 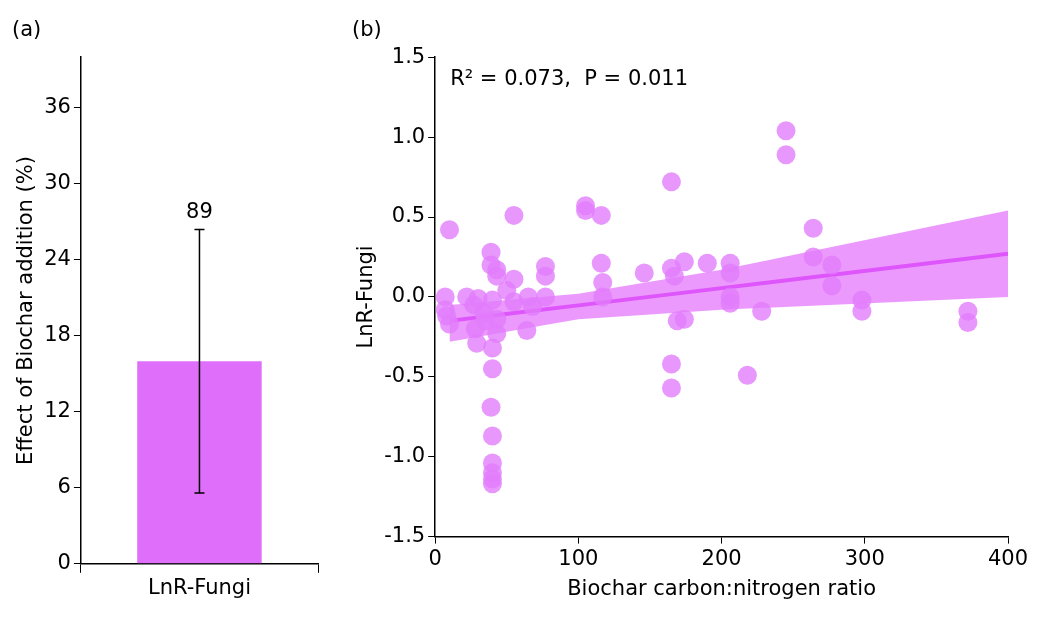 What do you see at coordinates (57, 106) in the screenshot?
I see `y-tick-label: 36` at bounding box center [57, 106].